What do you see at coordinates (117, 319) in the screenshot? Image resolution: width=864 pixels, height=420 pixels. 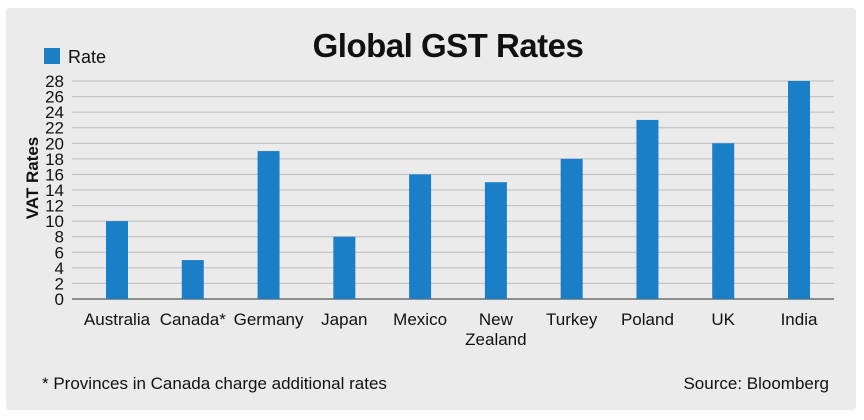 I see `x-tick-label: Australia` at bounding box center [117, 319].